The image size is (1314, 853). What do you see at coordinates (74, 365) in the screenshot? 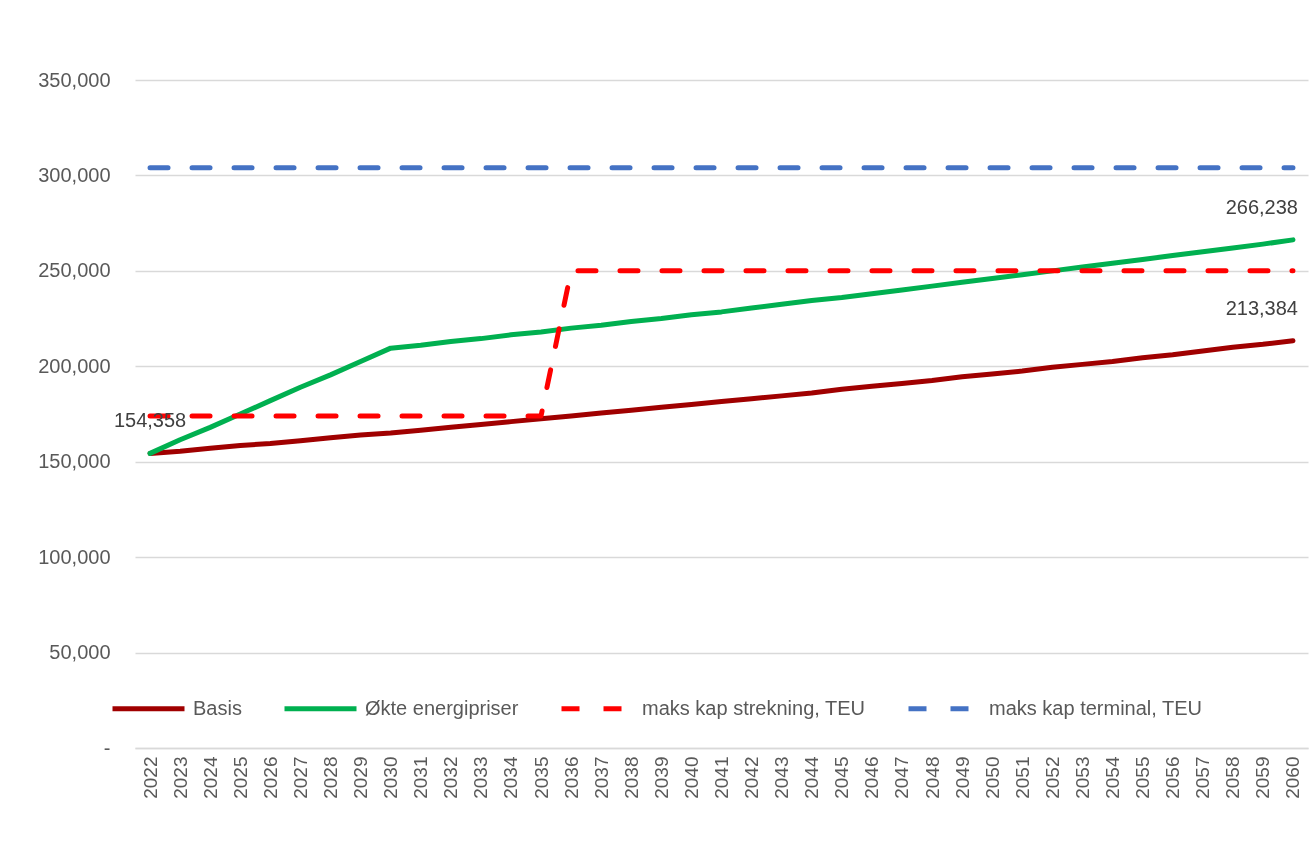
I see `y-tick-label: 200,000` at bounding box center [74, 365].